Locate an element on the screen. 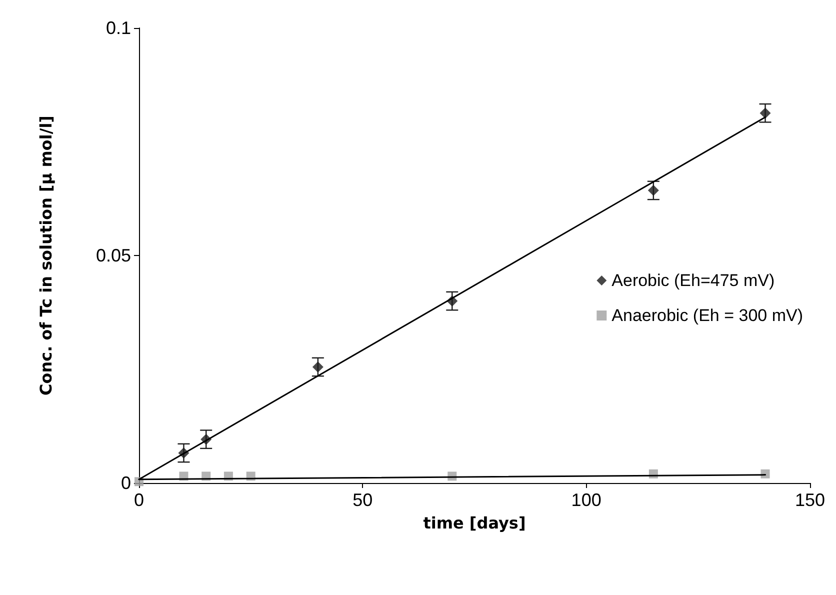 The height and width of the screenshot is (595, 836). x-tick-label: 0 is located at coordinates (139, 500).